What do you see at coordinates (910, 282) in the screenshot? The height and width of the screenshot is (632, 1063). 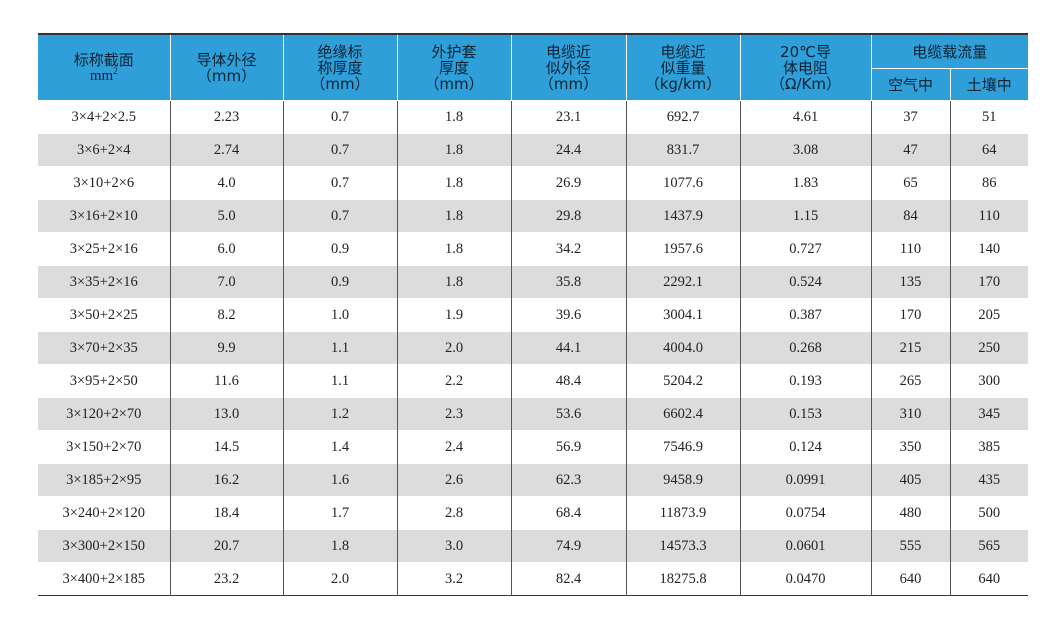 I see `cell-ampacity-air: 135` at bounding box center [910, 282].